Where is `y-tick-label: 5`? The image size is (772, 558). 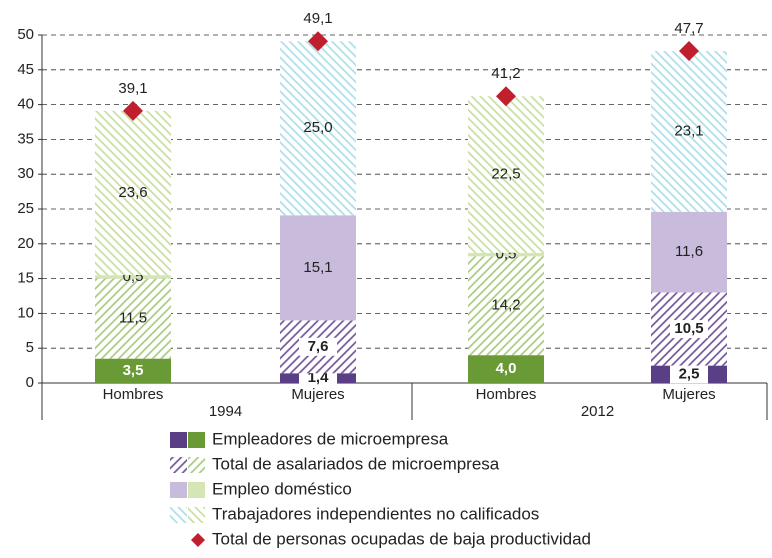 y-tick-label: 5 is located at coordinates (30, 347).